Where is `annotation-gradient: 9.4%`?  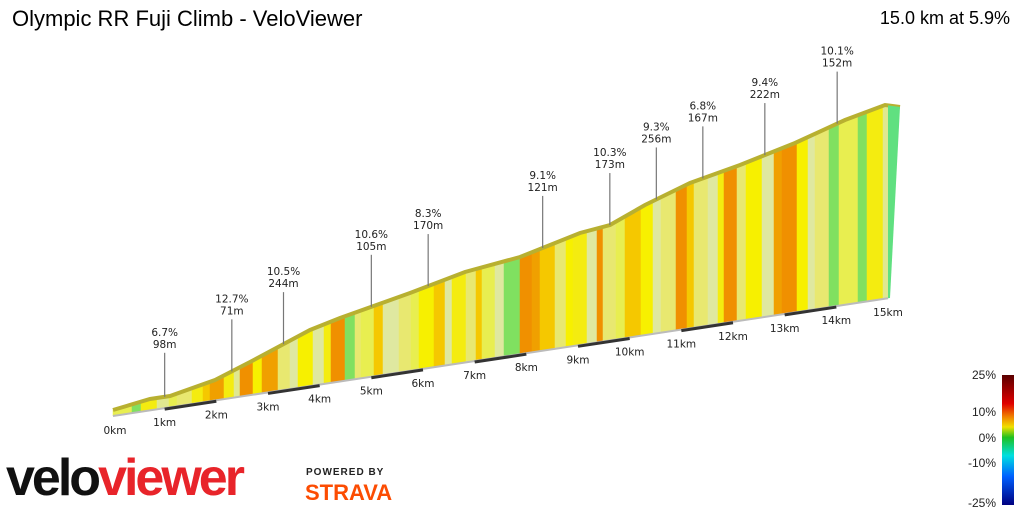
annotation-gradient: 9.4% is located at coordinates (764, 83).